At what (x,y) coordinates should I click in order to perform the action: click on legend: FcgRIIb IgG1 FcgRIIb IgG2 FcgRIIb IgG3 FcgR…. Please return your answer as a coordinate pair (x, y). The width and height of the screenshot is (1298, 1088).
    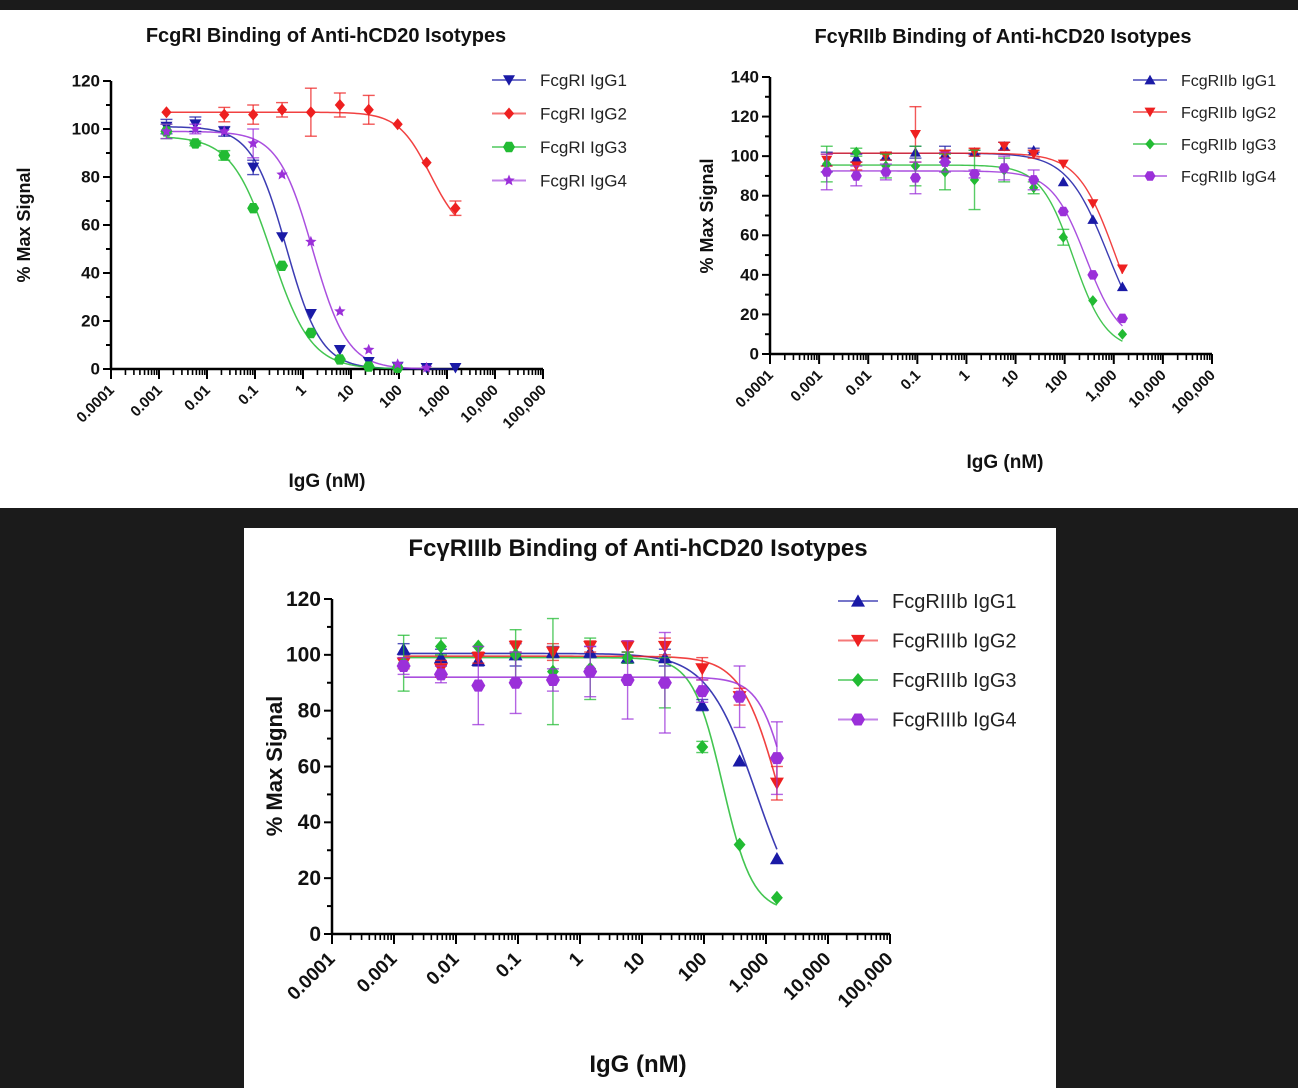
    Looking at the image, I should click on (1204, 129).